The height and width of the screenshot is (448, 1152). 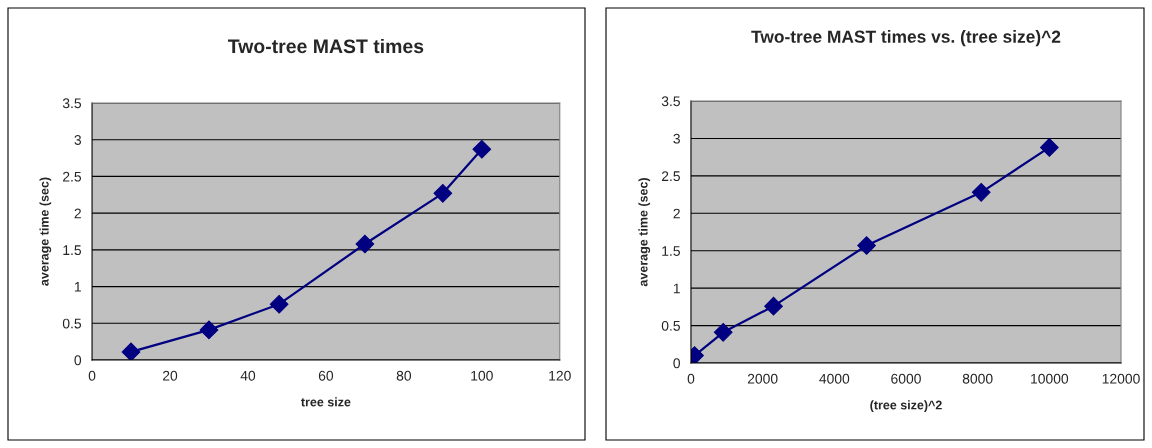 I want to click on chart-title: Two-tree MAST times, so click(x=325, y=46).